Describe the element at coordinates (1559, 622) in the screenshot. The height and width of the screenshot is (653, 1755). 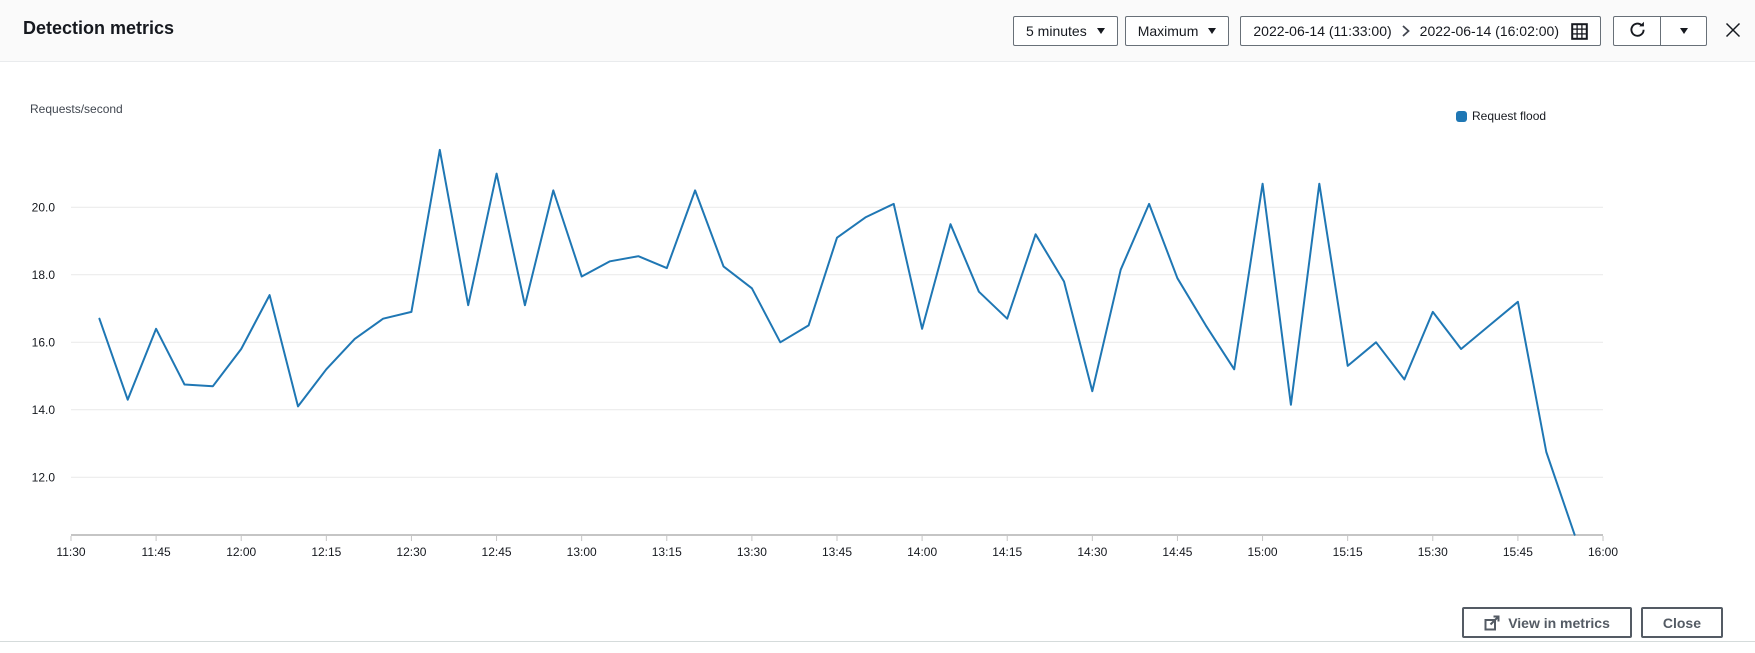
I see `view-in-metrics-label: View in metrics` at that location.